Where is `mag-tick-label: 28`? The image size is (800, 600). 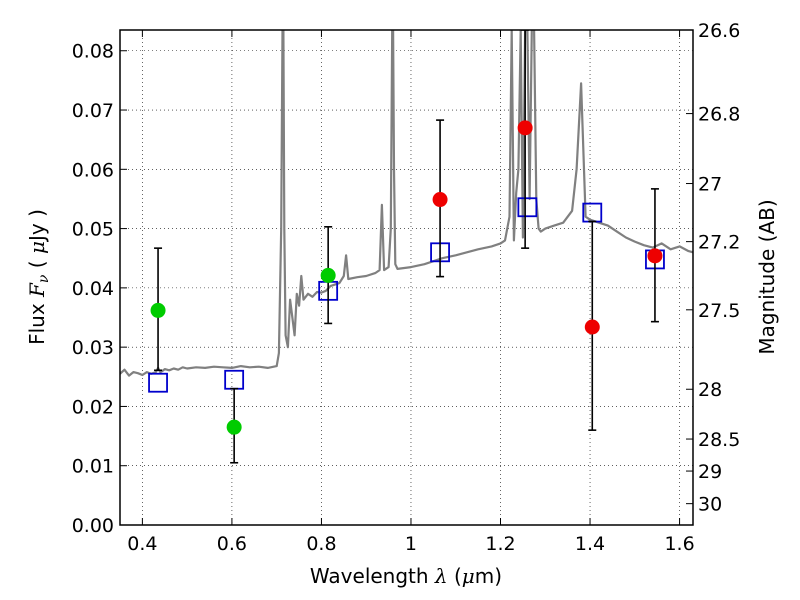 mag-tick-label: 28 is located at coordinates (710, 390).